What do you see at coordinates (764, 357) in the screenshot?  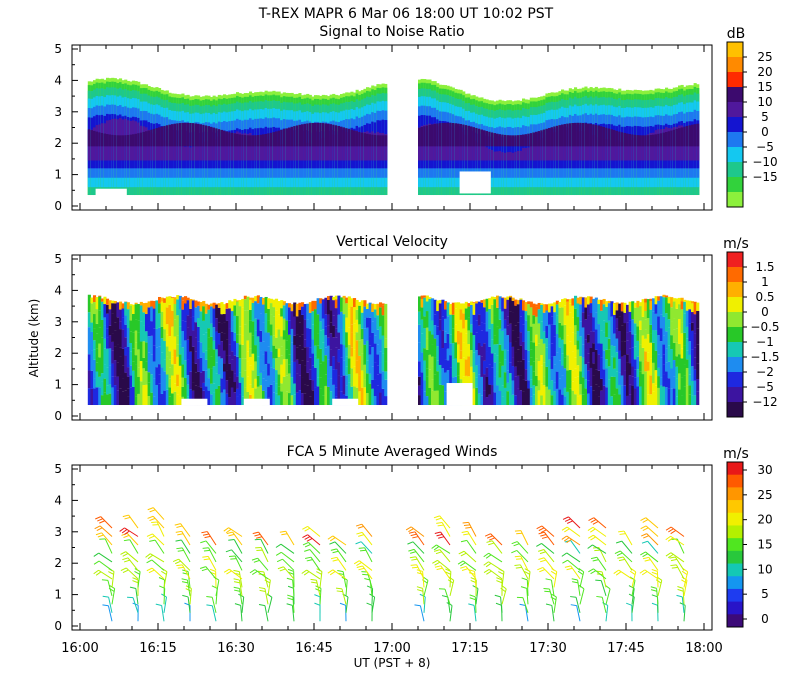 I see `colorbar-label: −1.5` at bounding box center [764, 357].